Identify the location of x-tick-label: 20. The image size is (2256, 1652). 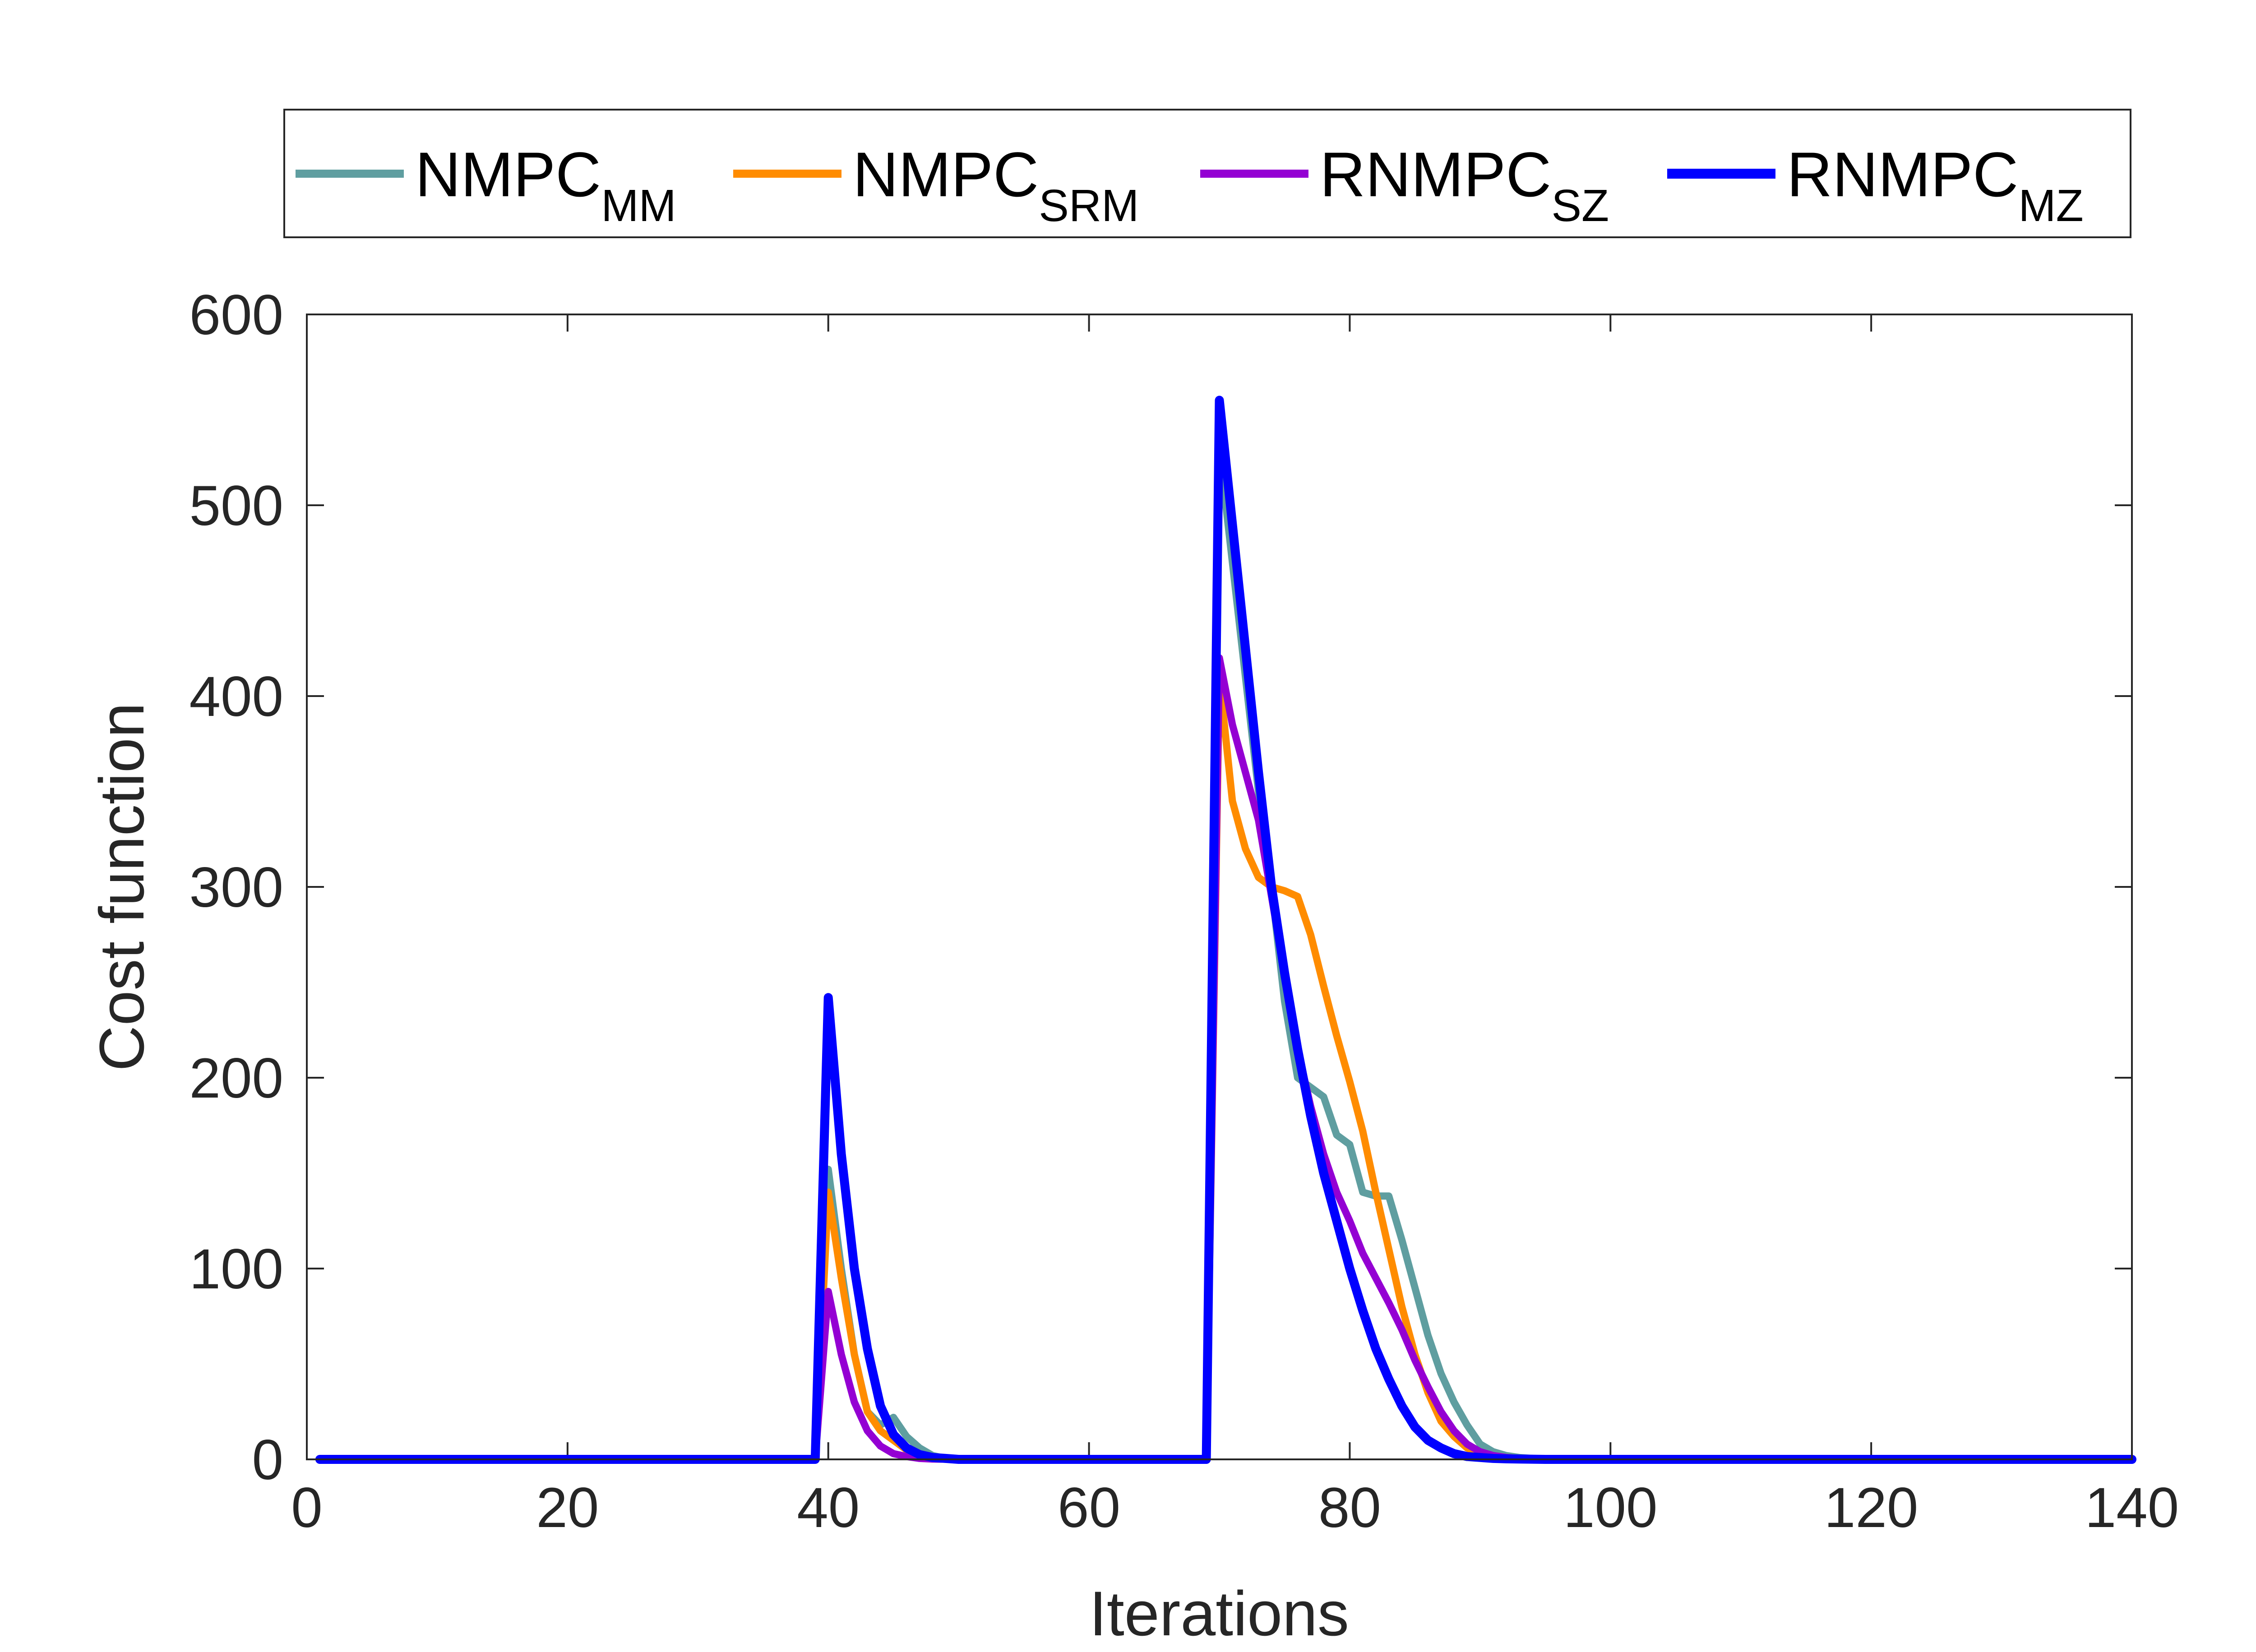
(567, 1508).